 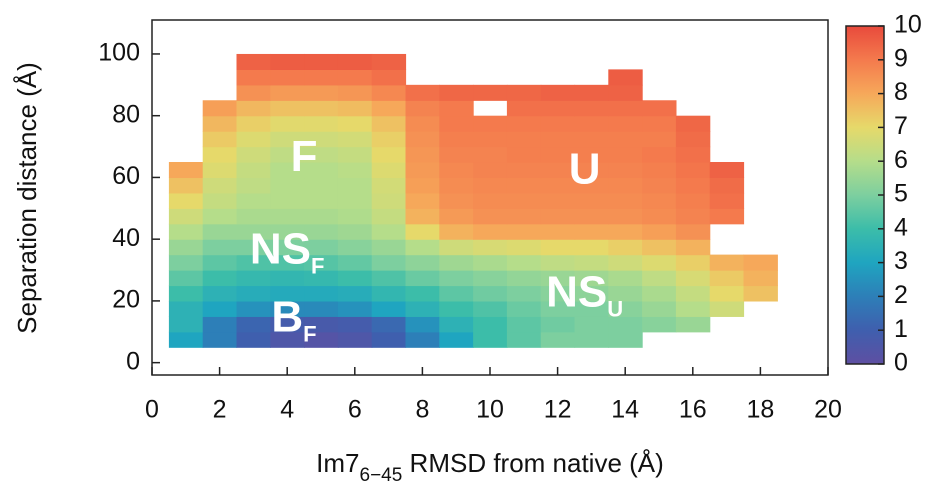 I want to click on colorbar-tick-label: 5, so click(x=901, y=194).